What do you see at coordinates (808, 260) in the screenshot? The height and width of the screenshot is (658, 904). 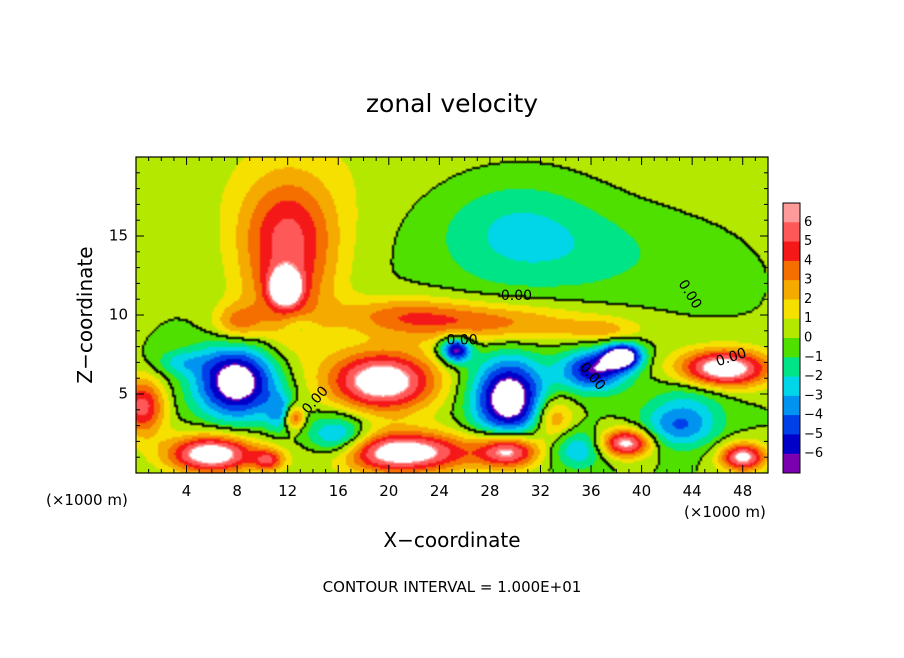 I see `colorbar-label: 4` at bounding box center [808, 260].